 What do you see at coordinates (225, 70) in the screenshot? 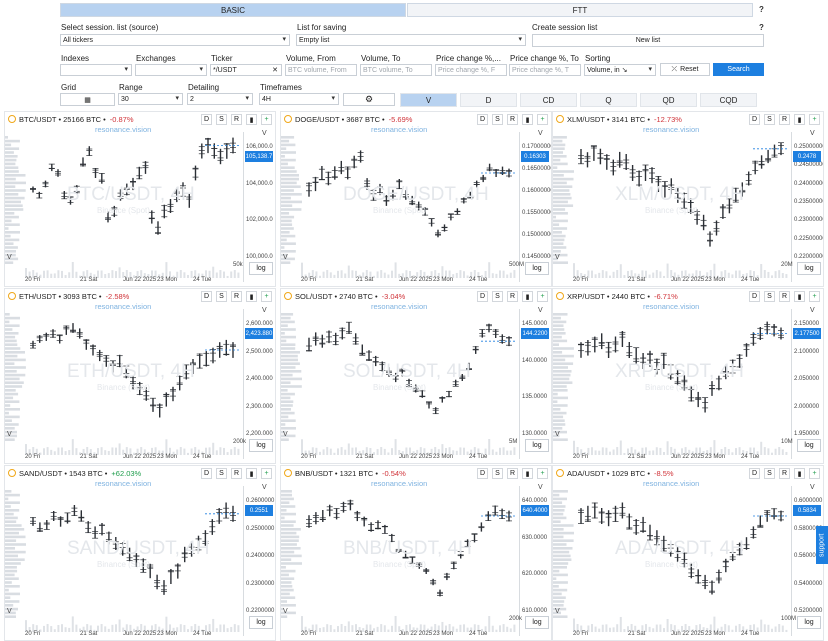
I see `ticker-value: */USDT` at bounding box center [225, 70].